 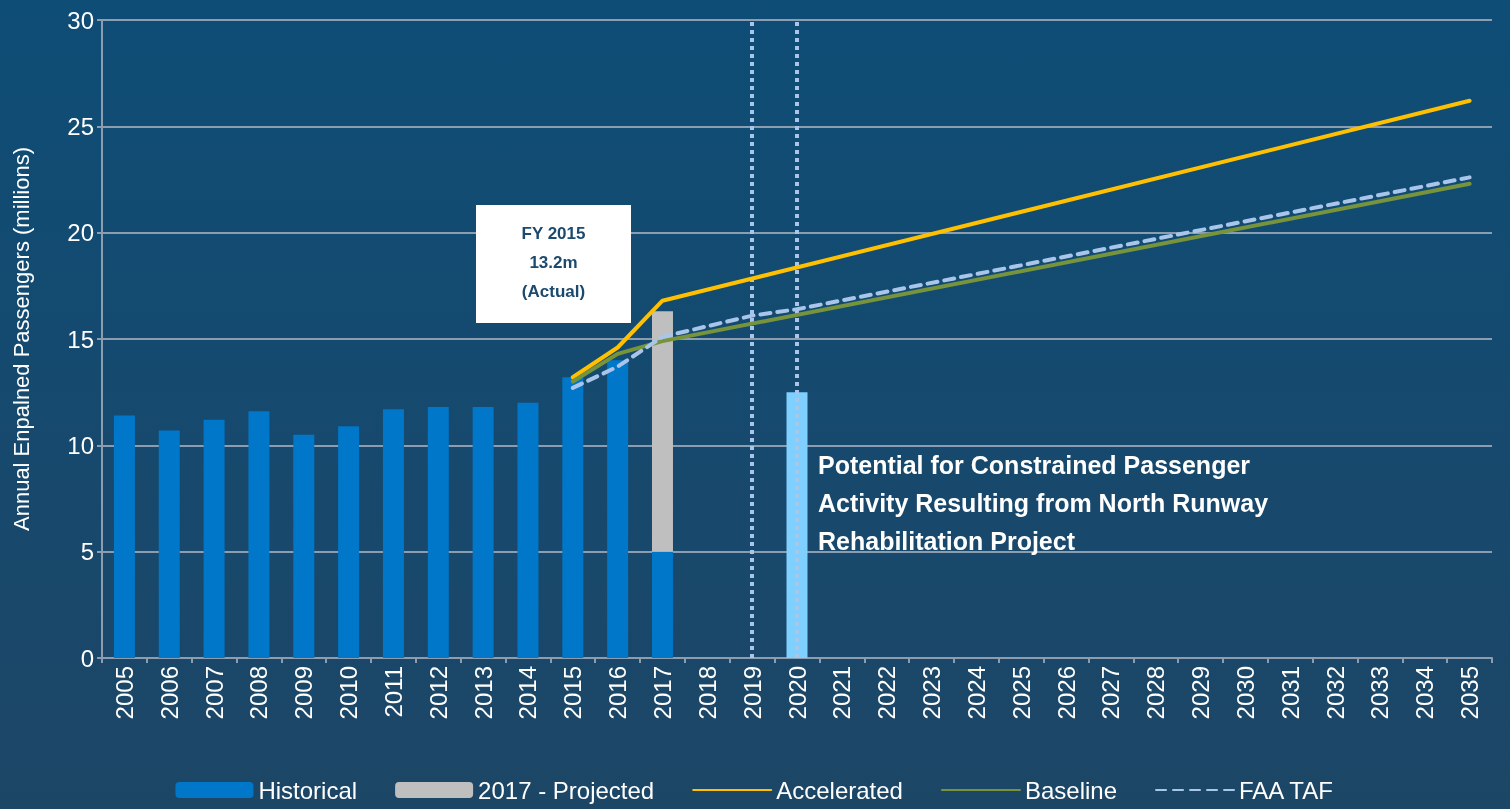 I want to click on x-tick-label: 2012, so click(x=438, y=693).